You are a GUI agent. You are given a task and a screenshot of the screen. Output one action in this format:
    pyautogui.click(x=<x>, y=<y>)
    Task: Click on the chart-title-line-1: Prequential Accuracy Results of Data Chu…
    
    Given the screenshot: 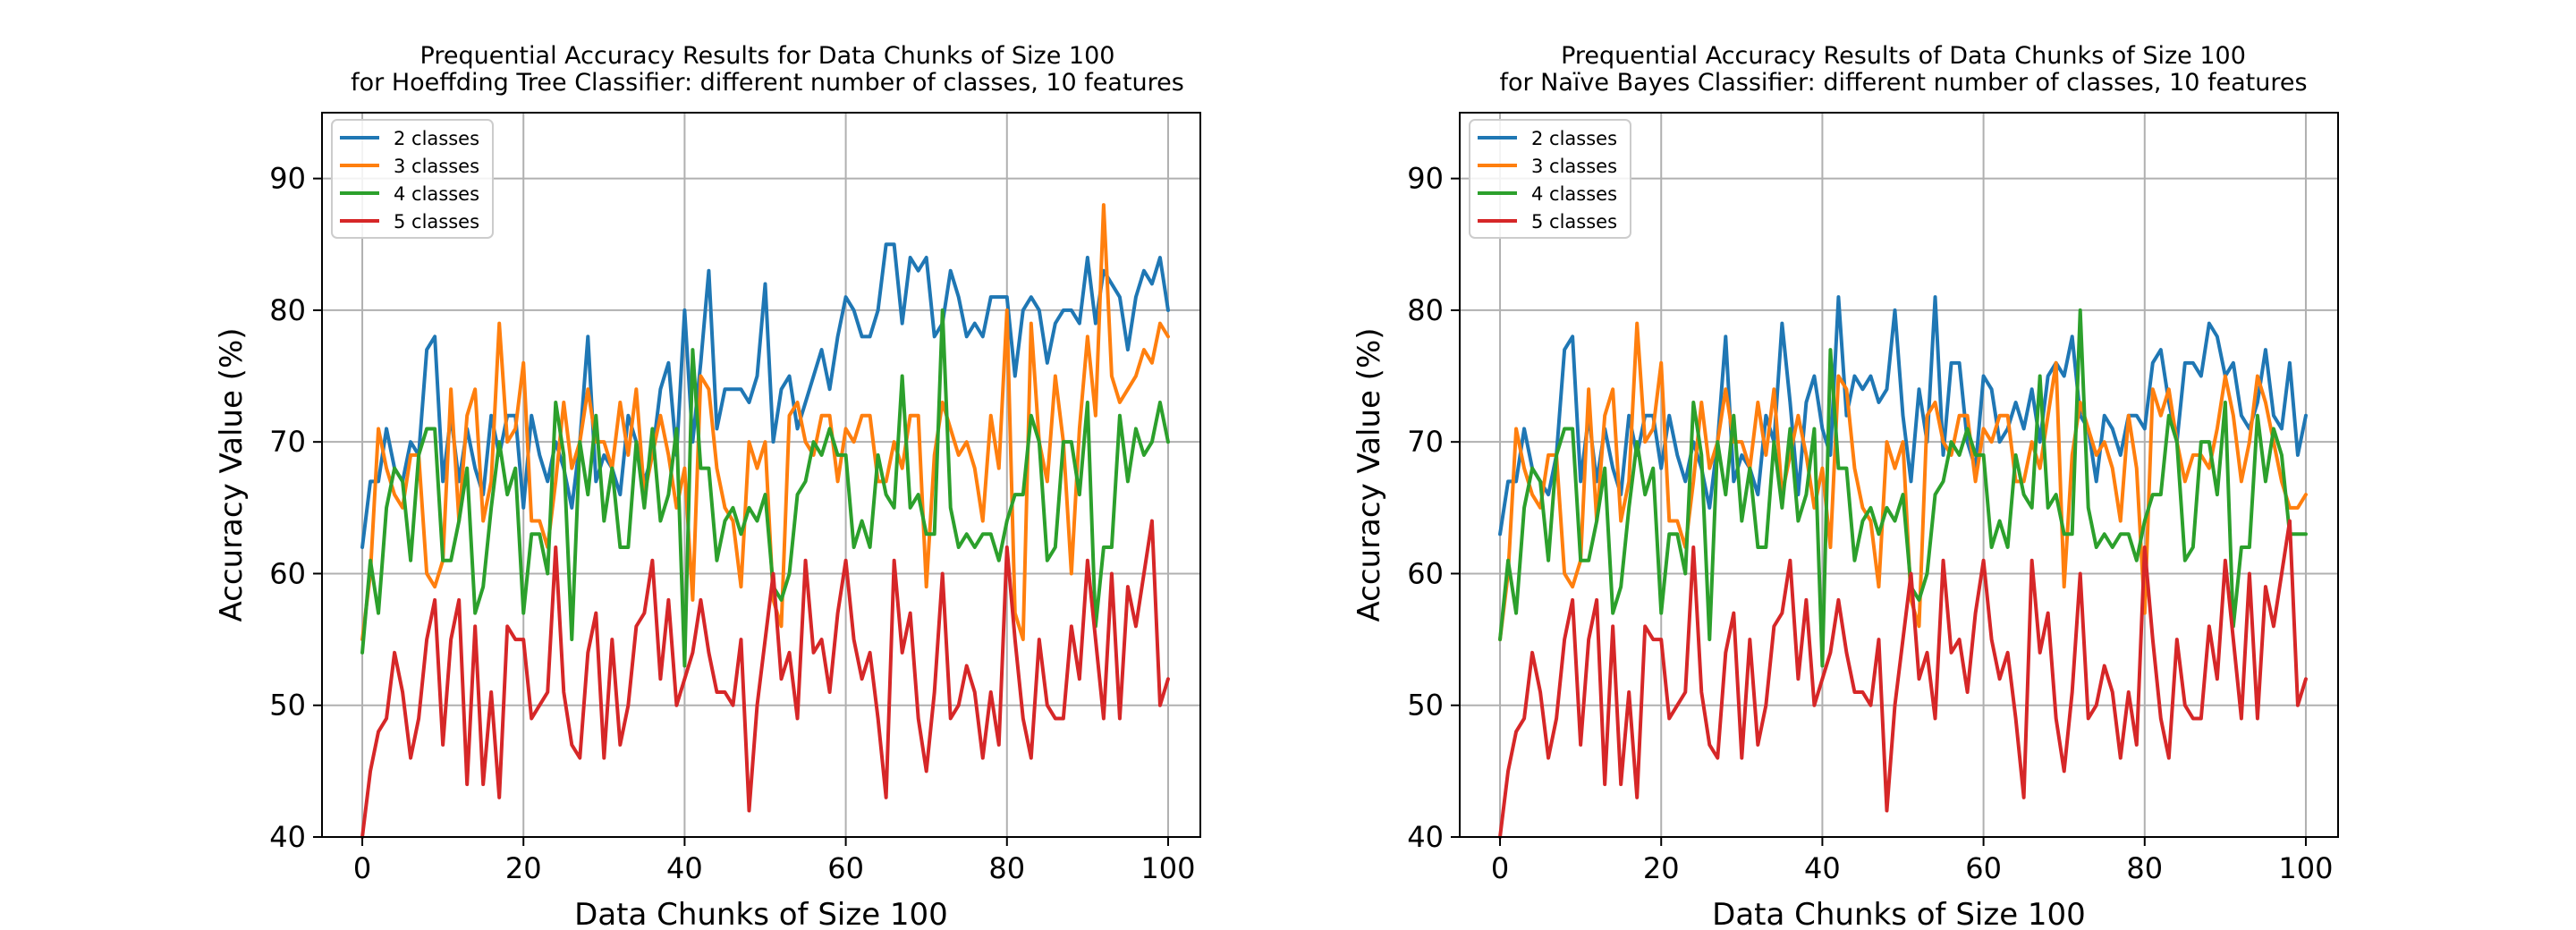 What is the action you would take?
    pyautogui.click(x=1903, y=56)
    